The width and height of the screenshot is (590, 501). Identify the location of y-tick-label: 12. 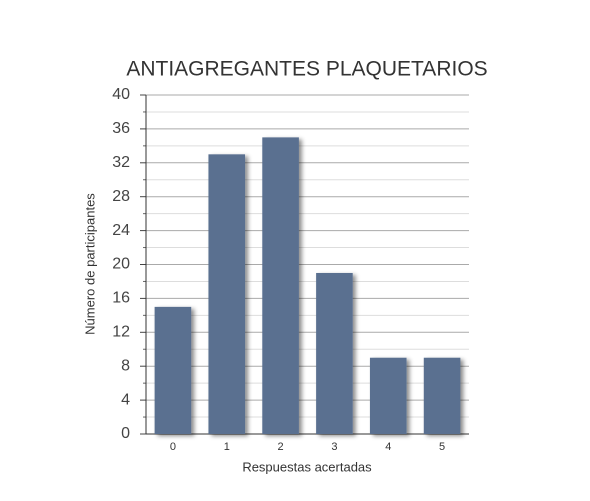
(121, 332).